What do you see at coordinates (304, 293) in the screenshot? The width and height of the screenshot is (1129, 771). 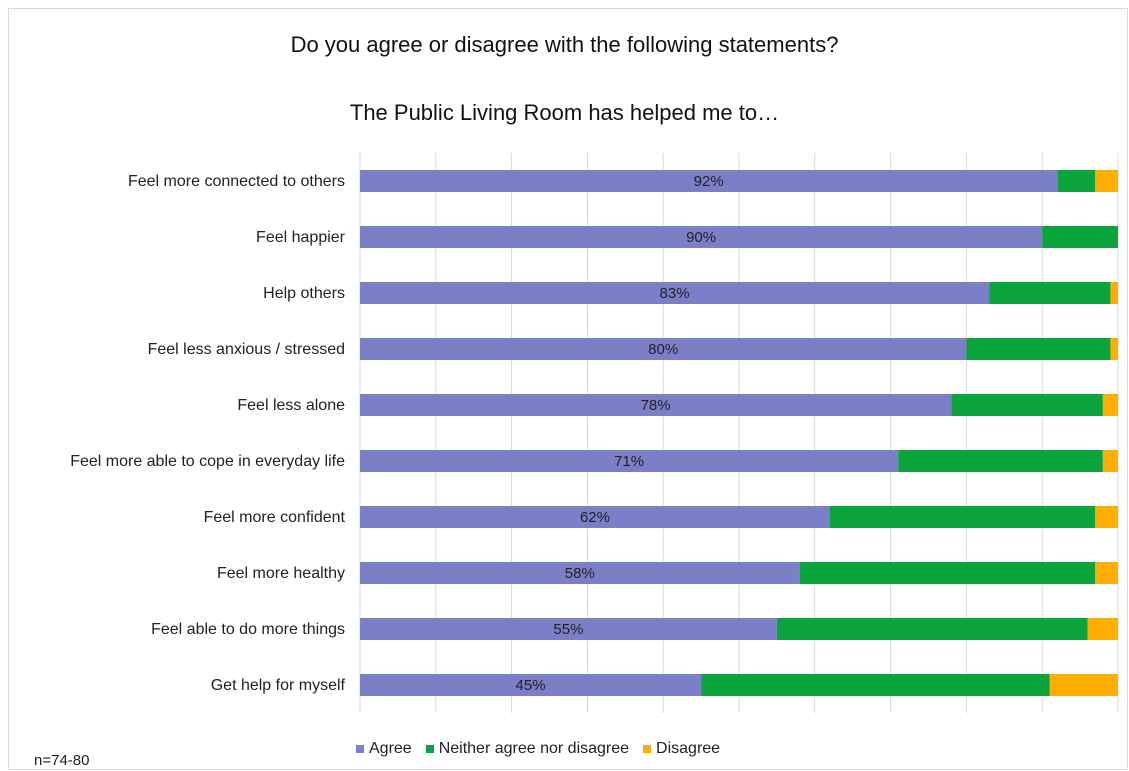 I see `category-label: Help others` at bounding box center [304, 293].